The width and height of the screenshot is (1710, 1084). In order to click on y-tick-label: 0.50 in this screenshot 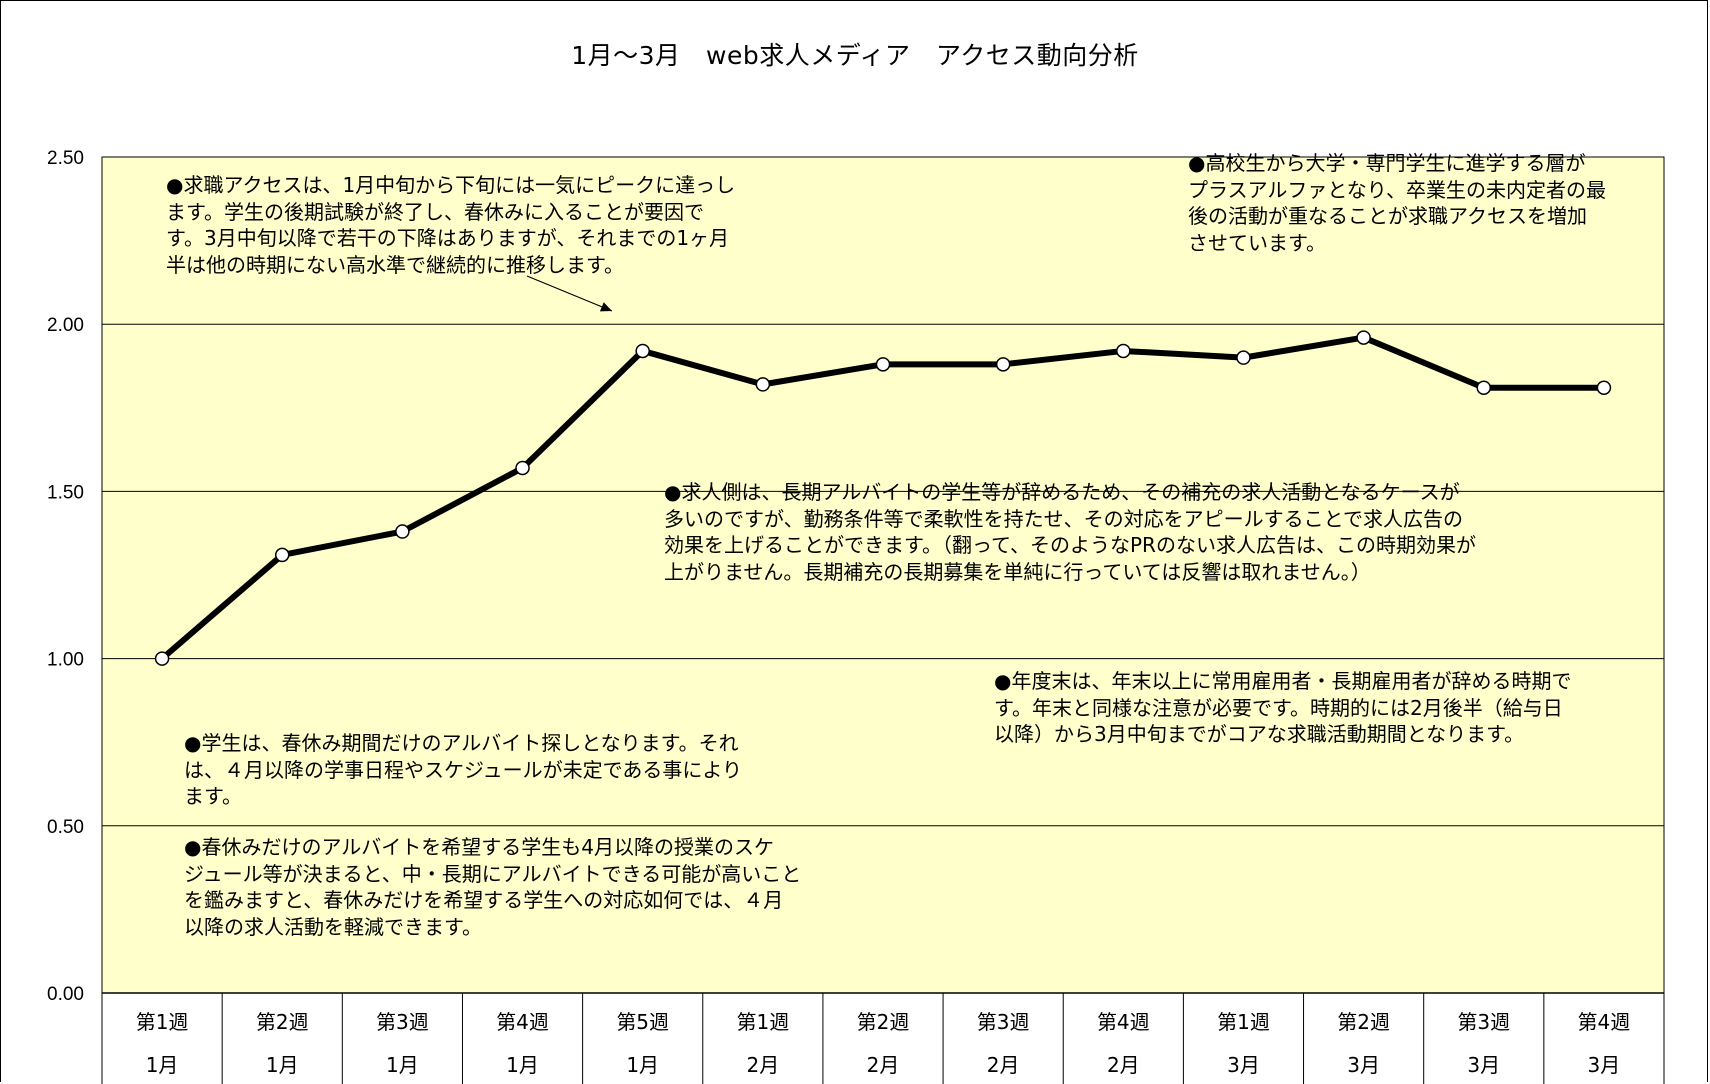, I will do `click(65, 827)`.